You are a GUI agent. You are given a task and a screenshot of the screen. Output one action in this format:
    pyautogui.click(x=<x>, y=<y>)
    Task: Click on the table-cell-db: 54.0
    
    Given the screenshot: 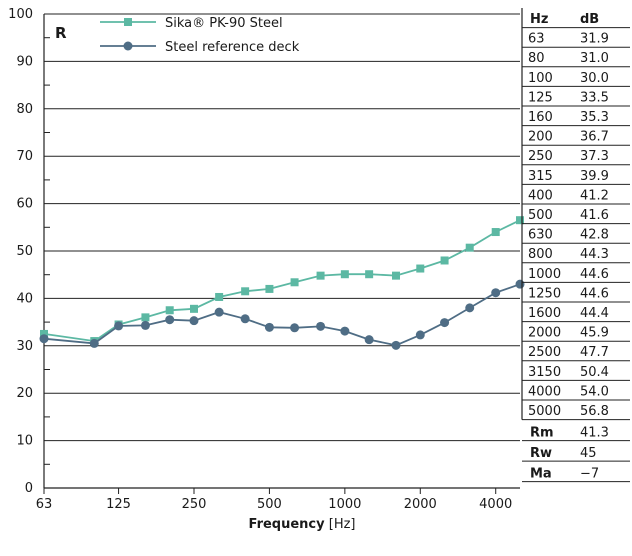 What is the action you would take?
    pyautogui.click(x=594, y=391)
    